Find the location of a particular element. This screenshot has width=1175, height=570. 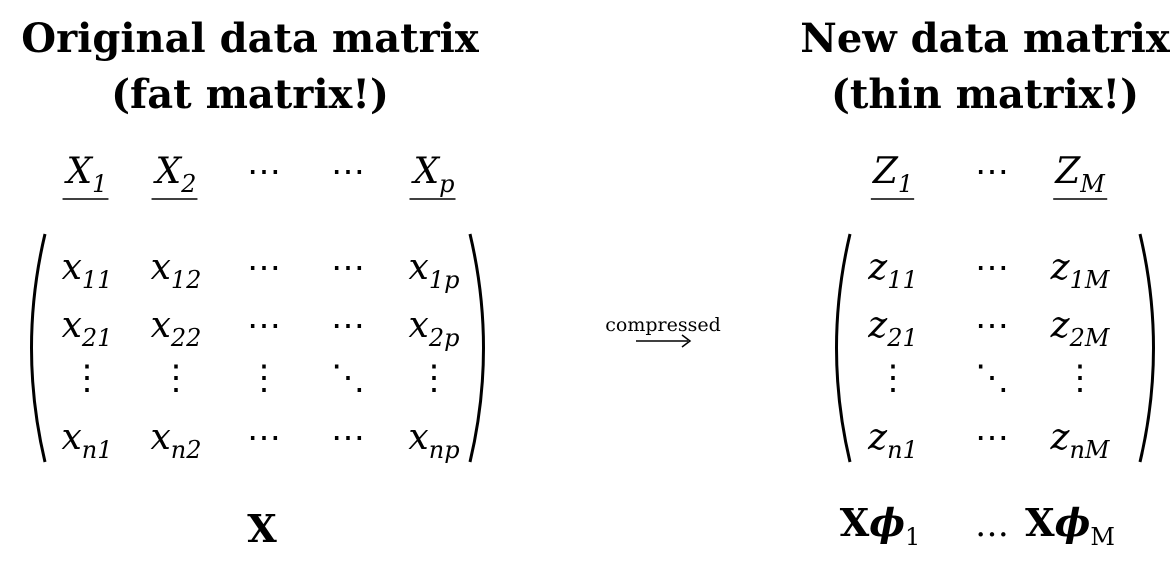

original-cell-r1-c3: ⋯ is located at coordinates (264, 268).